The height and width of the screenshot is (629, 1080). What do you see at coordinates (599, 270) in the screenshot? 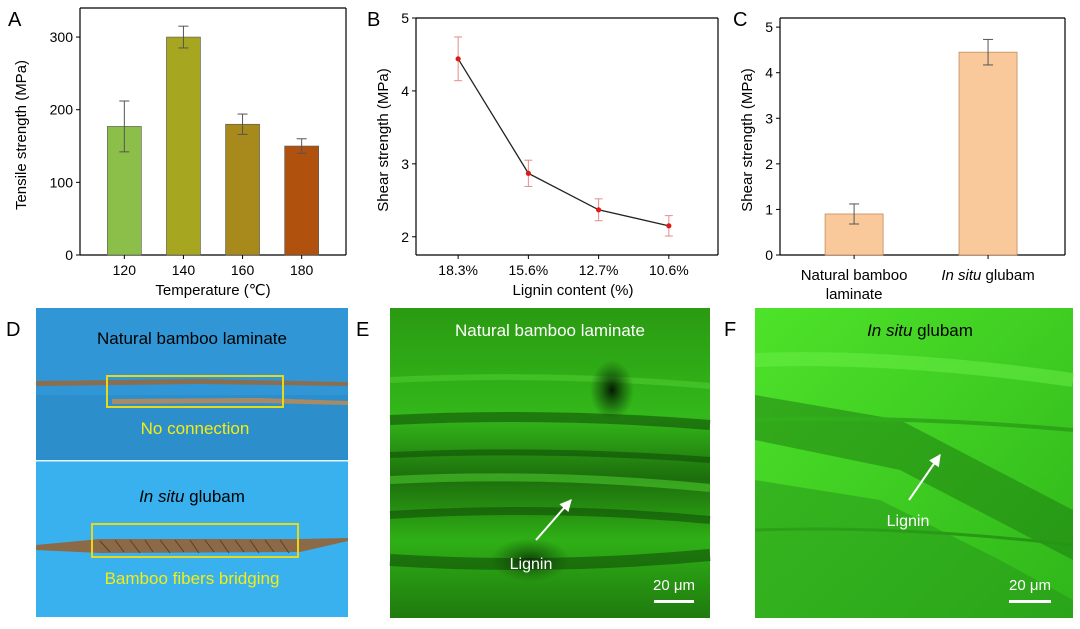
I see `x-tick-label: 12.7%` at bounding box center [599, 270].